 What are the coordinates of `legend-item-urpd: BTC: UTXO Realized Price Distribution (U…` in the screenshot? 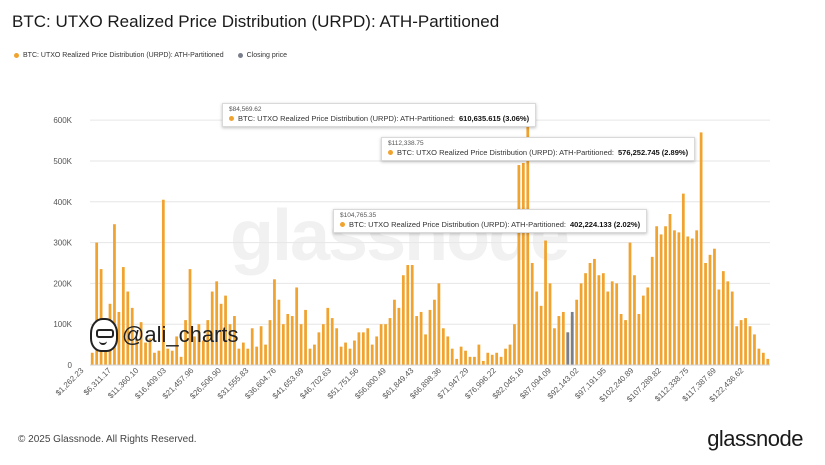 It's located at (119, 55).